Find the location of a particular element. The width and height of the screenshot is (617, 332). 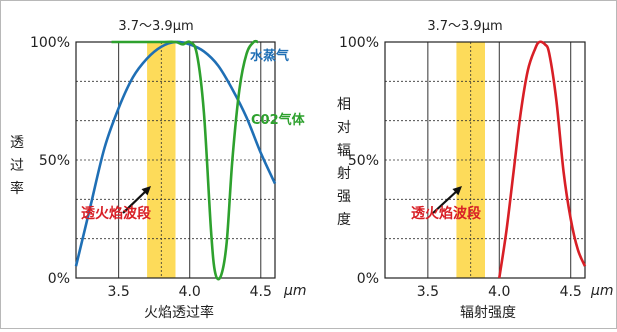

y-axis-label-char: 相 is located at coordinates (344, 105).